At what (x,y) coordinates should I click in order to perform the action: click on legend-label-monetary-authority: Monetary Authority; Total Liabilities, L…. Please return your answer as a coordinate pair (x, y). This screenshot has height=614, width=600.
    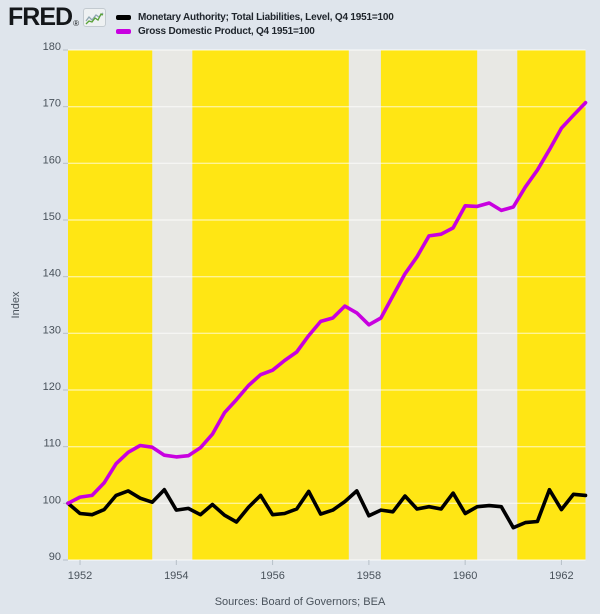
    Looking at the image, I should click on (265, 17).